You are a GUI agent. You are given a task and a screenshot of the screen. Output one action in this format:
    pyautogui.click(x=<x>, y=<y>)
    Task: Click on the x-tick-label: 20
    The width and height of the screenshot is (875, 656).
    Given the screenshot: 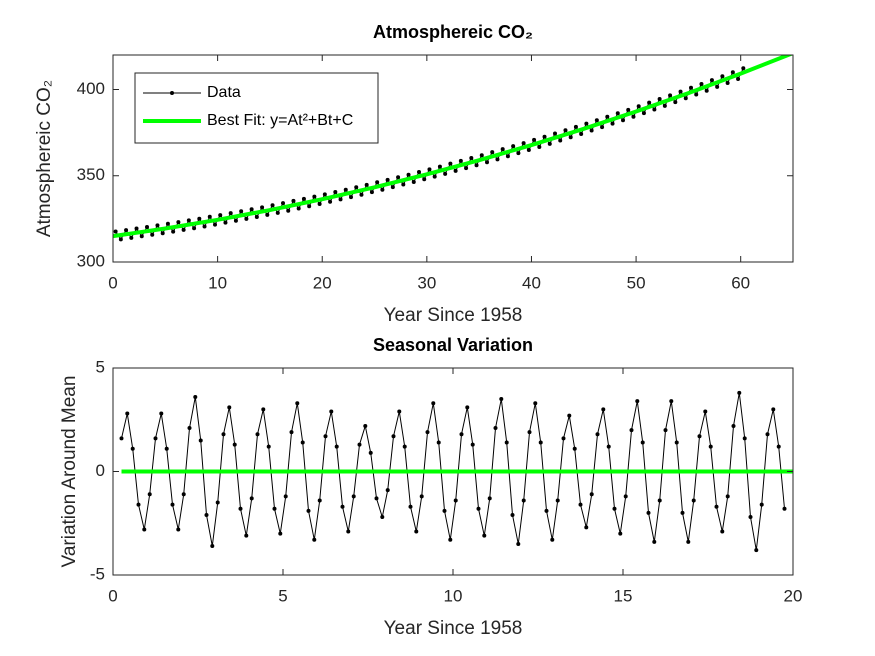 What is the action you would take?
    pyautogui.click(x=322, y=282)
    